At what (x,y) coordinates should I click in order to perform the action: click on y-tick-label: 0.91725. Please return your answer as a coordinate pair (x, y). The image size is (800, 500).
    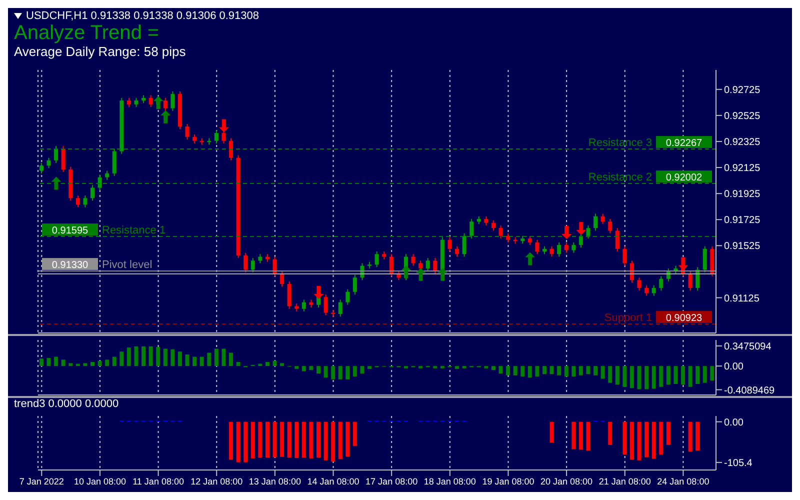
    Looking at the image, I should click on (742, 220).